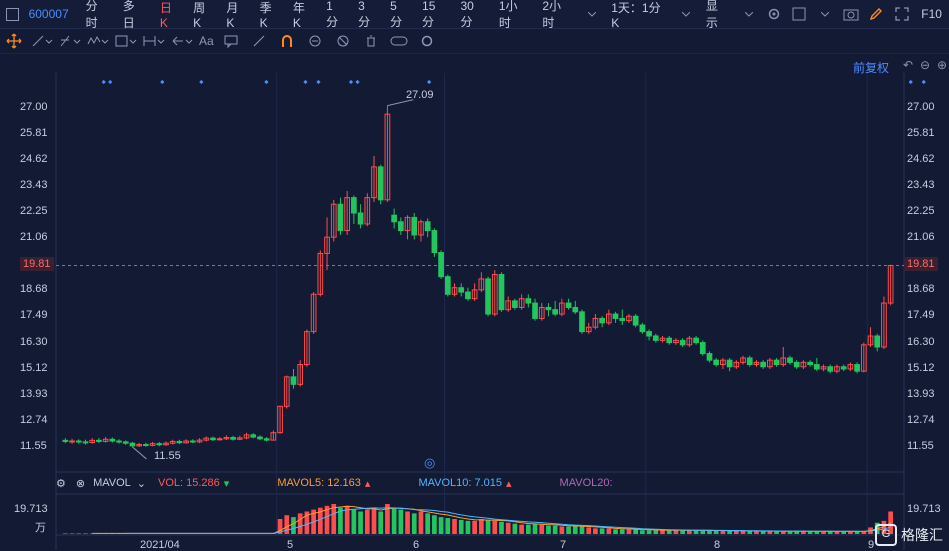 Image resolution: width=949 pixels, height=551 pixels. What do you see at coordinates (231, 41) in the screenshot?
I see `comment-icon` at bounding box center [231, 41].